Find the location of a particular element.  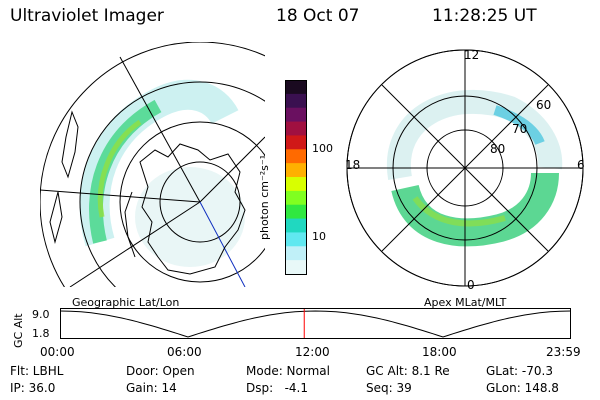

aurora-halo is located at coordinates (474, 134).